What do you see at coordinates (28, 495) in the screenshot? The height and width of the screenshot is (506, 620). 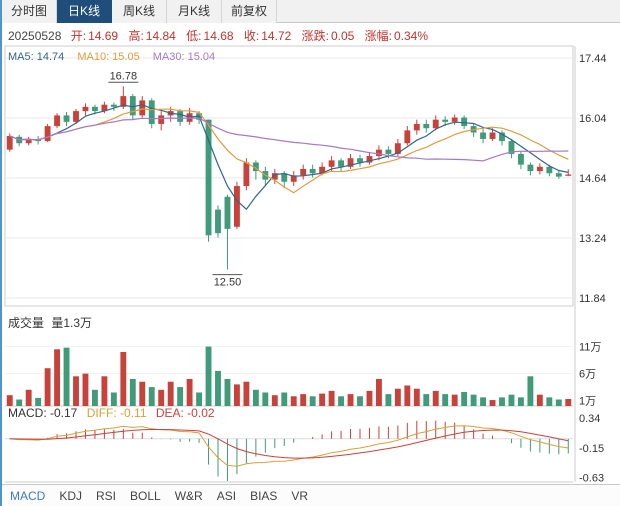 I see `tab-macd: MACD` at bounding box center [28, 495].